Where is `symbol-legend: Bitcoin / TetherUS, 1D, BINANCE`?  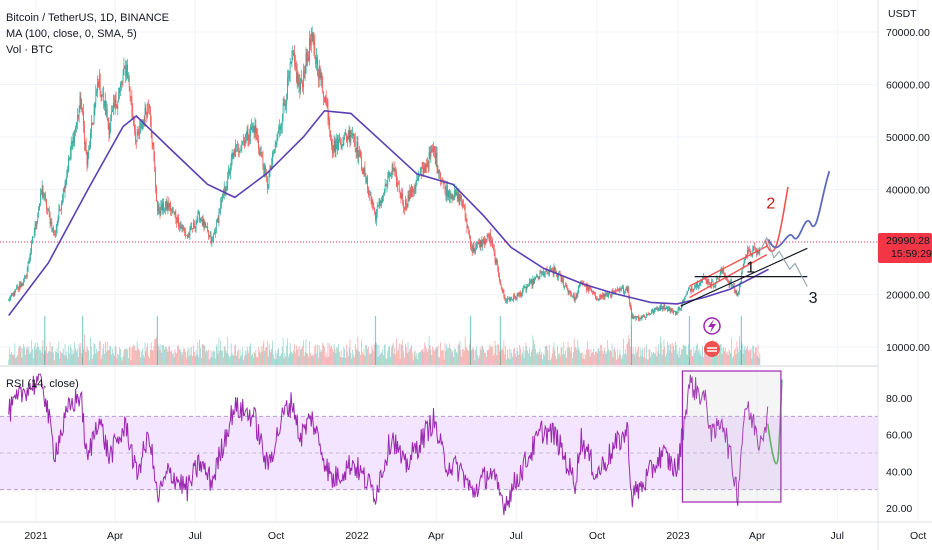
symbol-legend: Bitcoin / TetherUS, 1D, BINANCE is located at coordinates (88, 18).